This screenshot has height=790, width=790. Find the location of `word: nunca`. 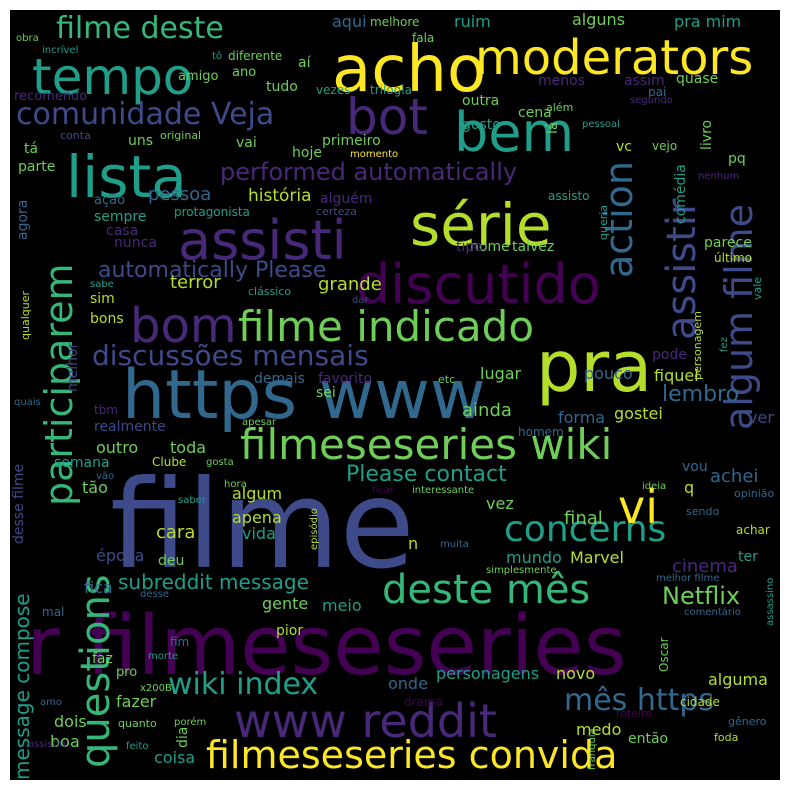

word: nunca is located at coordinates (135, 243).